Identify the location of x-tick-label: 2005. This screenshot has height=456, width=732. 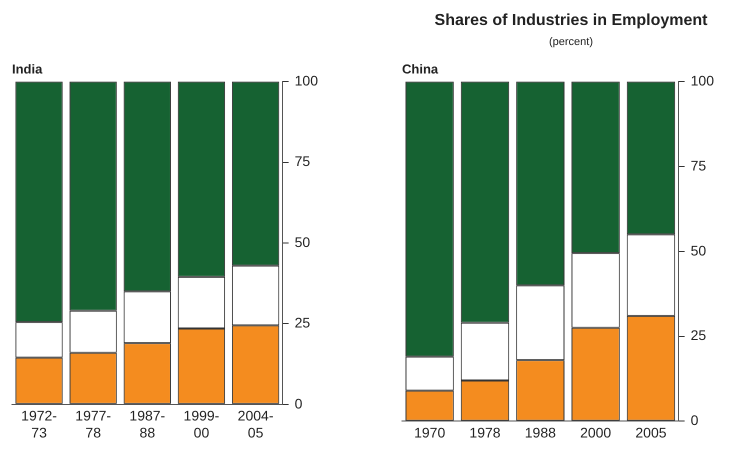
(651, 432).